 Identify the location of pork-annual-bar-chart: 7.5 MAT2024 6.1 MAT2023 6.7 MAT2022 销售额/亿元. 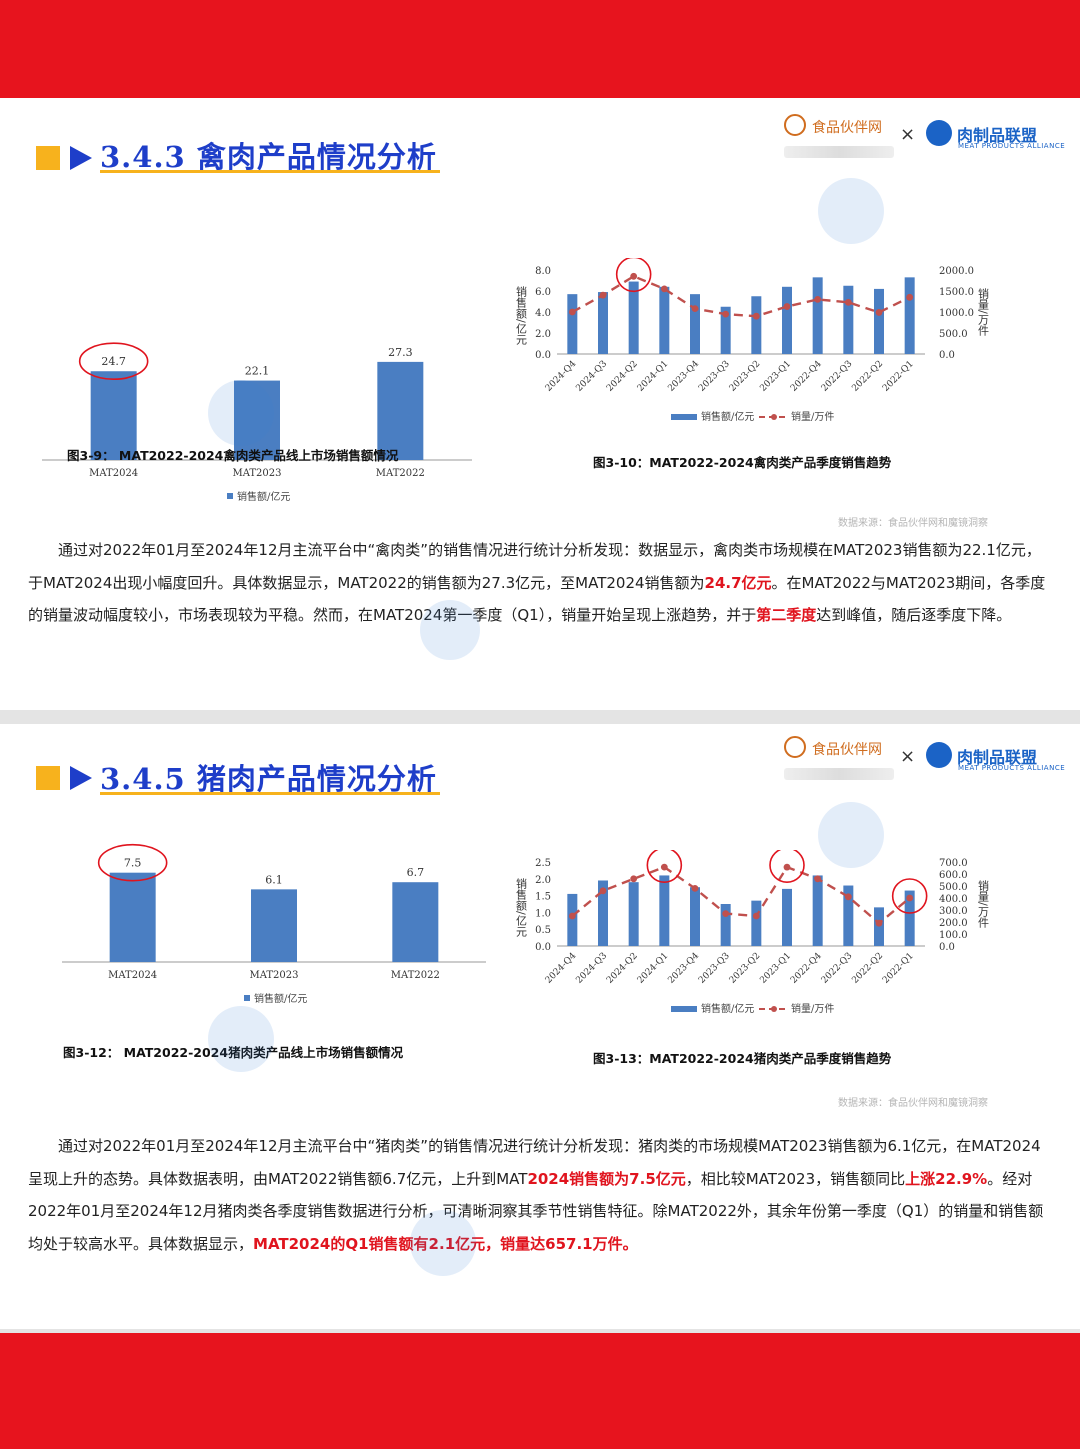
(274, 924).